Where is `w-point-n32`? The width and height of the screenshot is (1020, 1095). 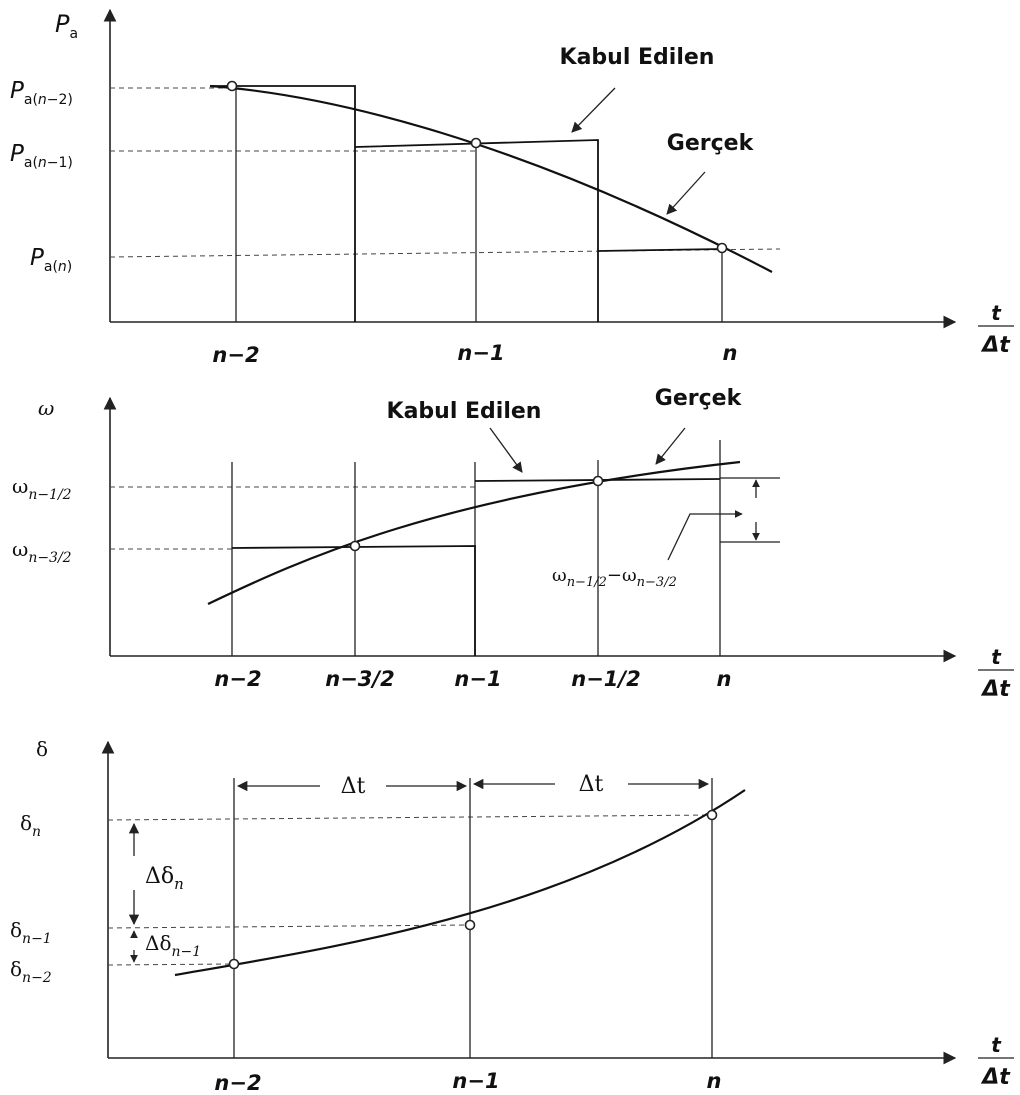
w-point-n32 is located at coordinates (355, 546).